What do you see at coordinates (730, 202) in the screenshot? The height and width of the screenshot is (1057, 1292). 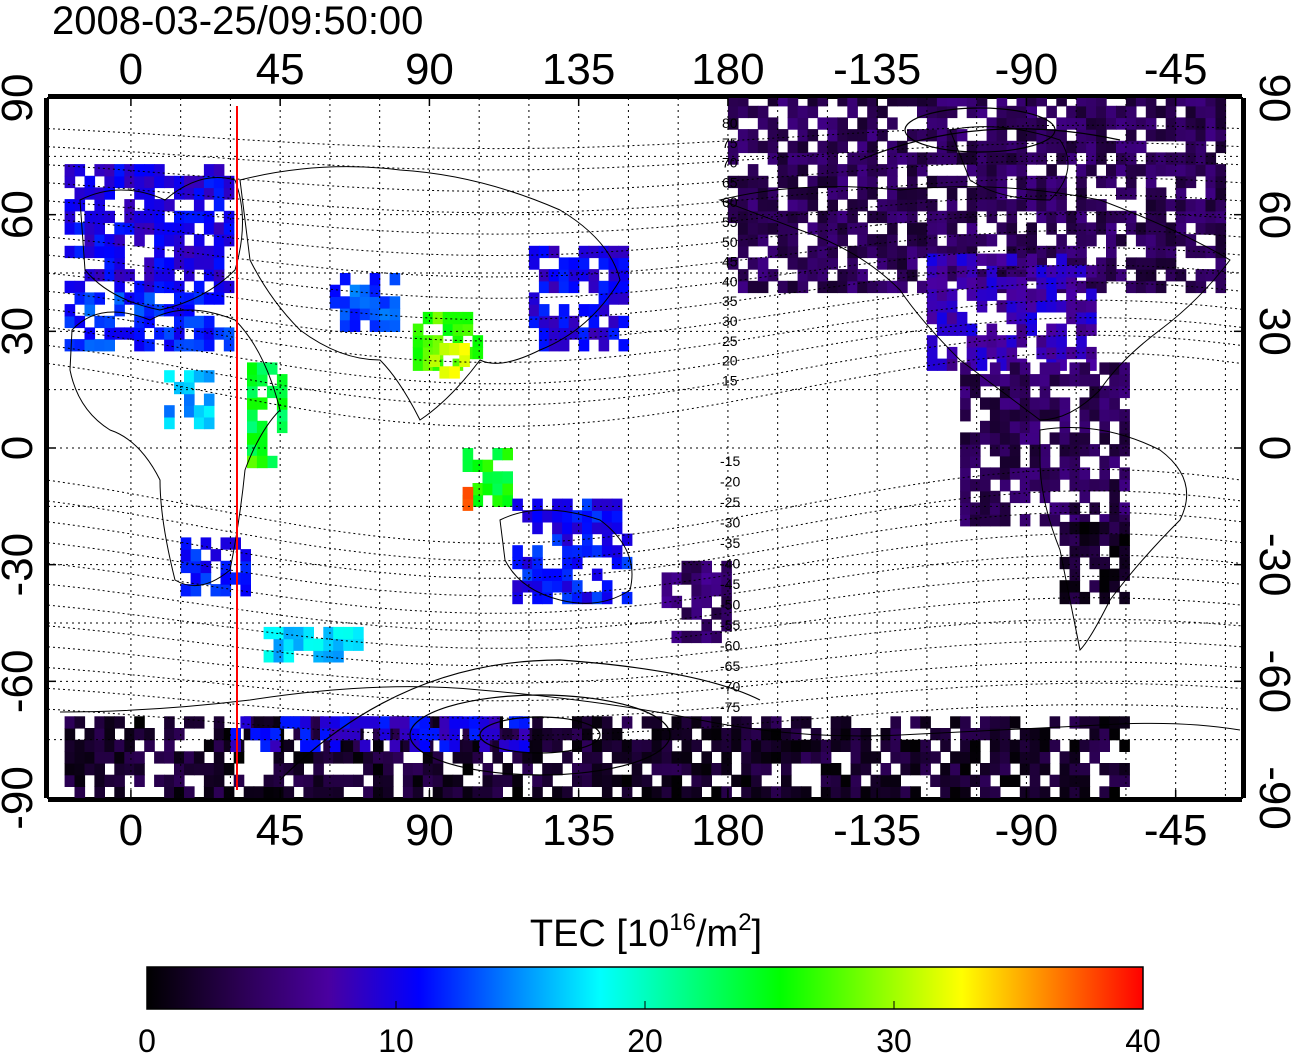 I see `contour-label: 60` at bounding box center [730, 202].